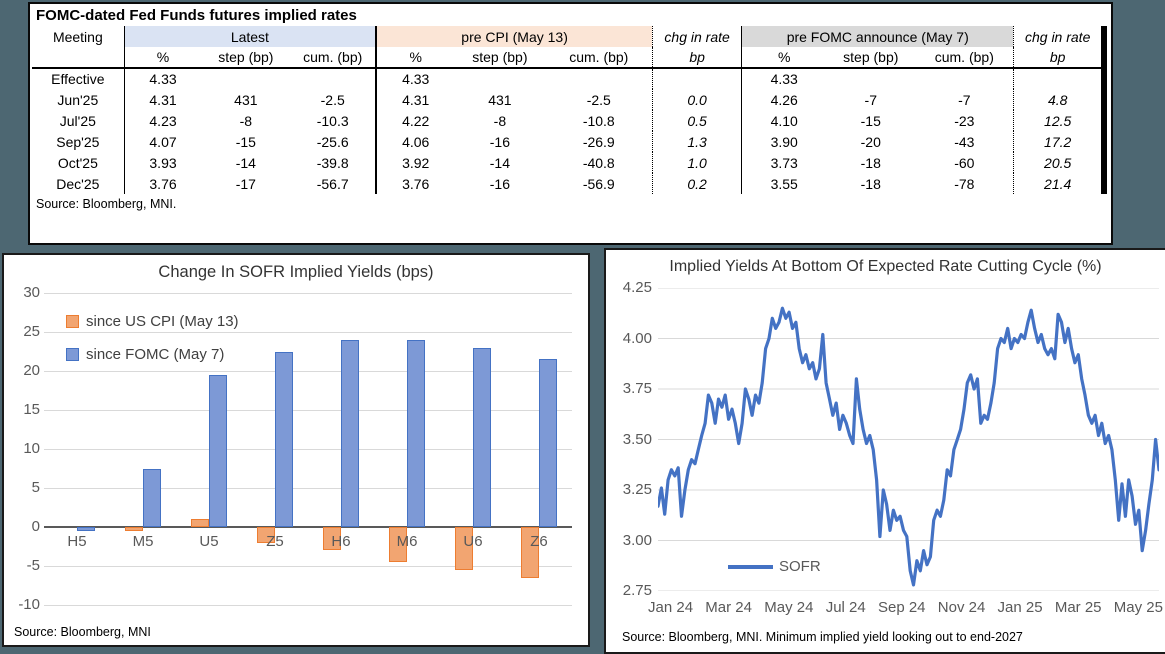  I want to click on value-cell: 4.8, so click(1060, 99).